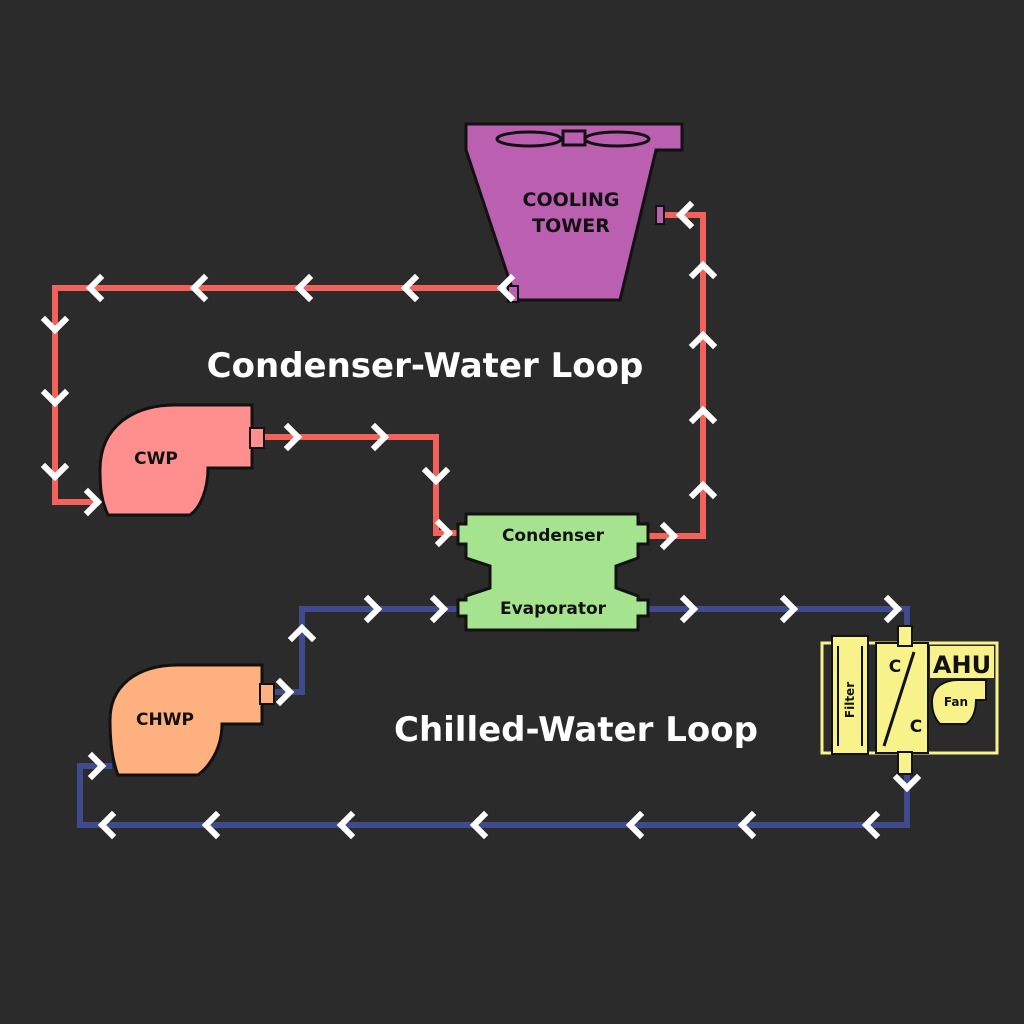 The width and height of the screenshot is (1024, 1024). I want to click on cooling-tower: COOLING TOWER, so click(574, 212).